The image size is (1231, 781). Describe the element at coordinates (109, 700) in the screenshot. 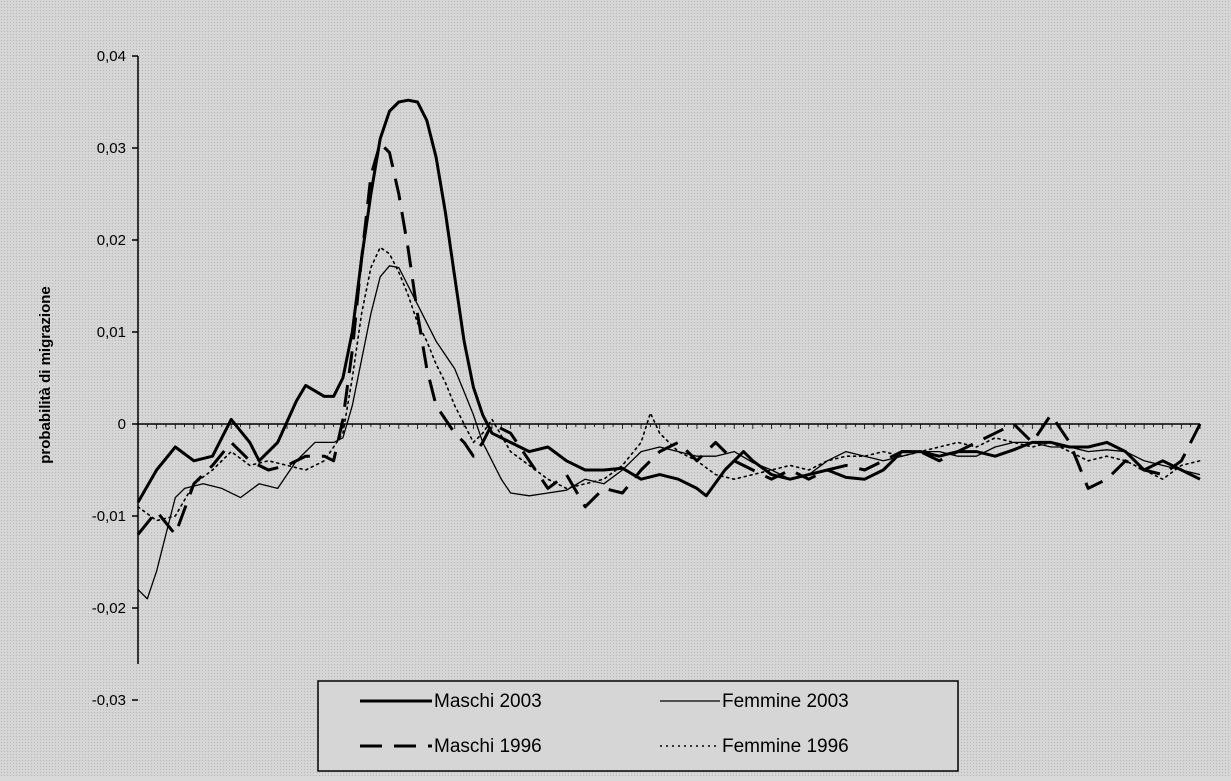

I see `y-tick-label: -0,03` at that location.